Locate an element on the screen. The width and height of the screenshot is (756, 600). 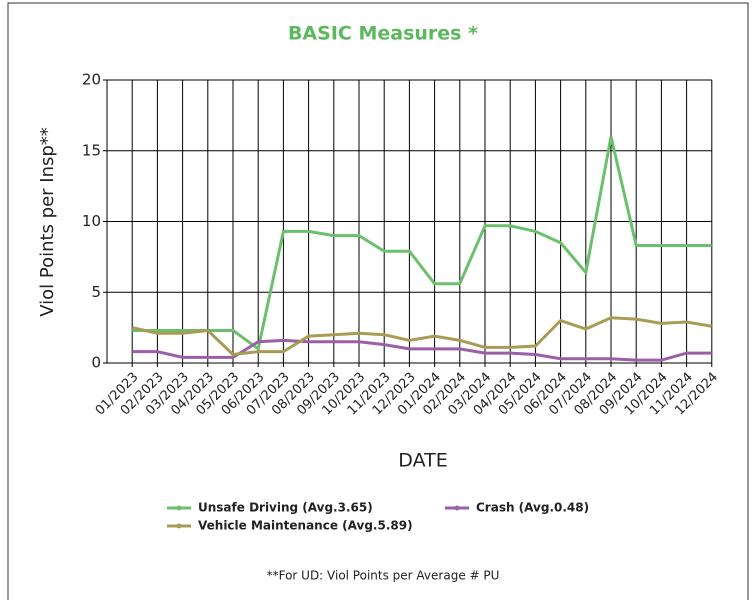
y-tick-label: 0 is located at coordinates (96, 363).